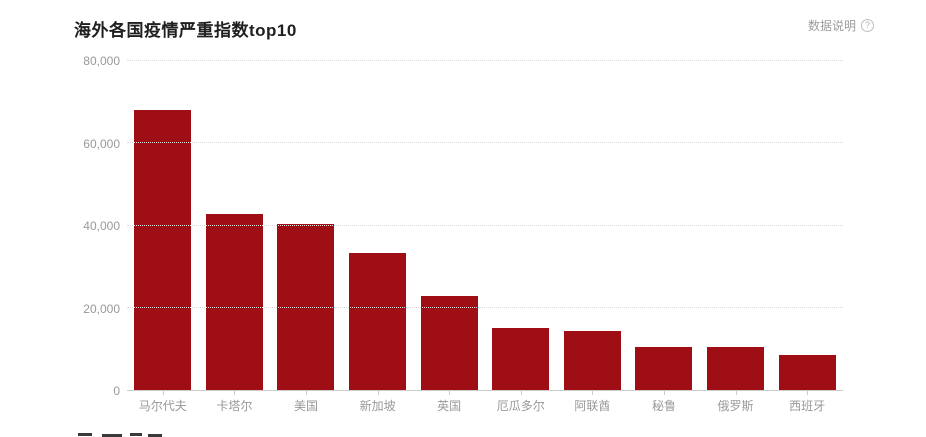 The height and width of the screenshot is (437, 926). What do you see at coordinates (185, 30) in the screenshot?
I see `chart-title: 海外各国疫情严重指数top10` at bounding box center [185, 30].